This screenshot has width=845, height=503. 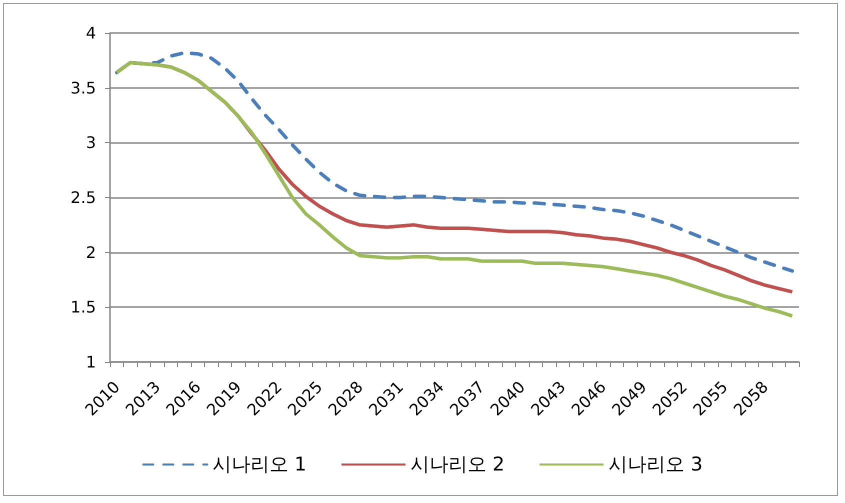 What do you see at coordinates (91, 33) in the screenshot?
I see `y-tick-label: 4` at bounding box center [91, 33].